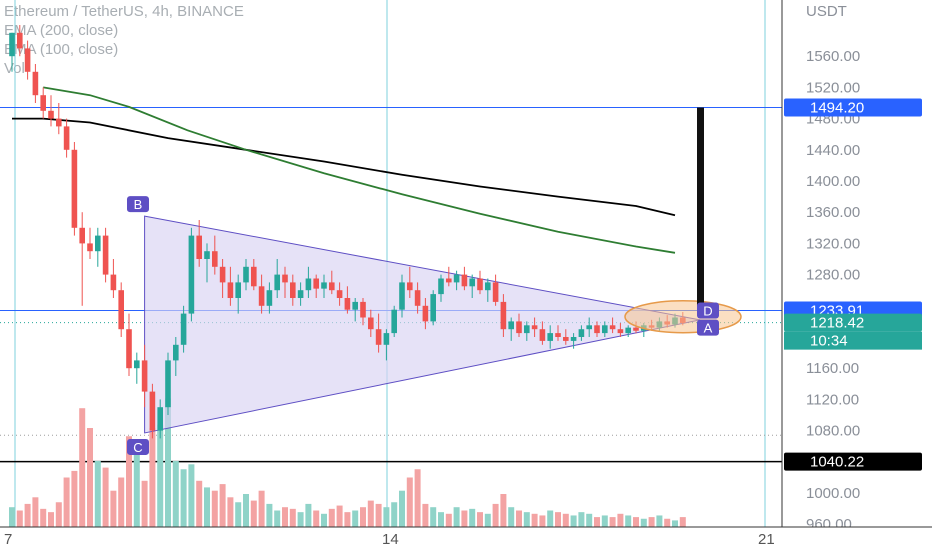 The image size is (932, 550). Describe the element at coordinates (833, 212) in the screenshot. I see `y-tick-label: 1360.00` at that location.